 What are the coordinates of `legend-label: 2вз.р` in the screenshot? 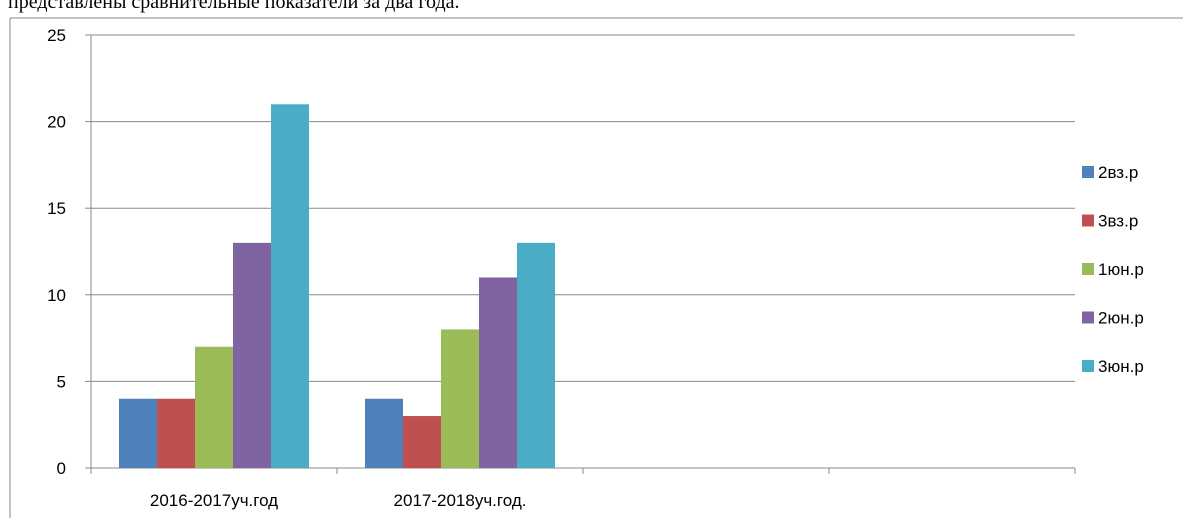 It's located at (1118, 172).